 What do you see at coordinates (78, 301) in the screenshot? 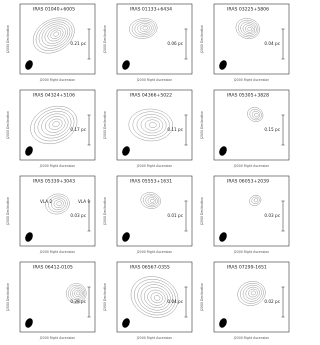
I see `scale-label: 0.28 pc` at bounding box center [78, 301].